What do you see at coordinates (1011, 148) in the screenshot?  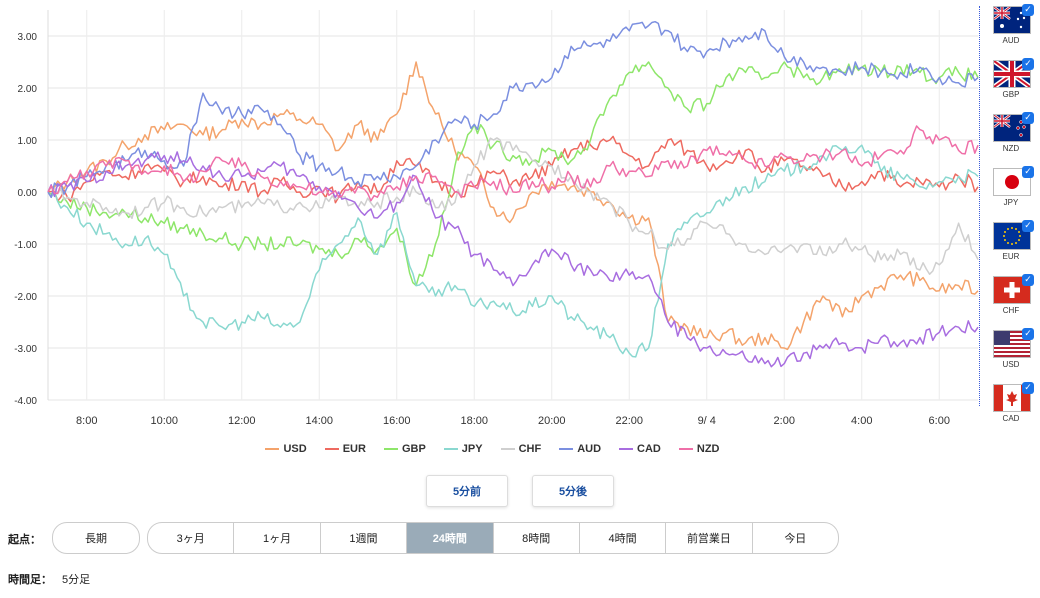 I see `flag-label: NZD` at bounding box center [1011, 148].